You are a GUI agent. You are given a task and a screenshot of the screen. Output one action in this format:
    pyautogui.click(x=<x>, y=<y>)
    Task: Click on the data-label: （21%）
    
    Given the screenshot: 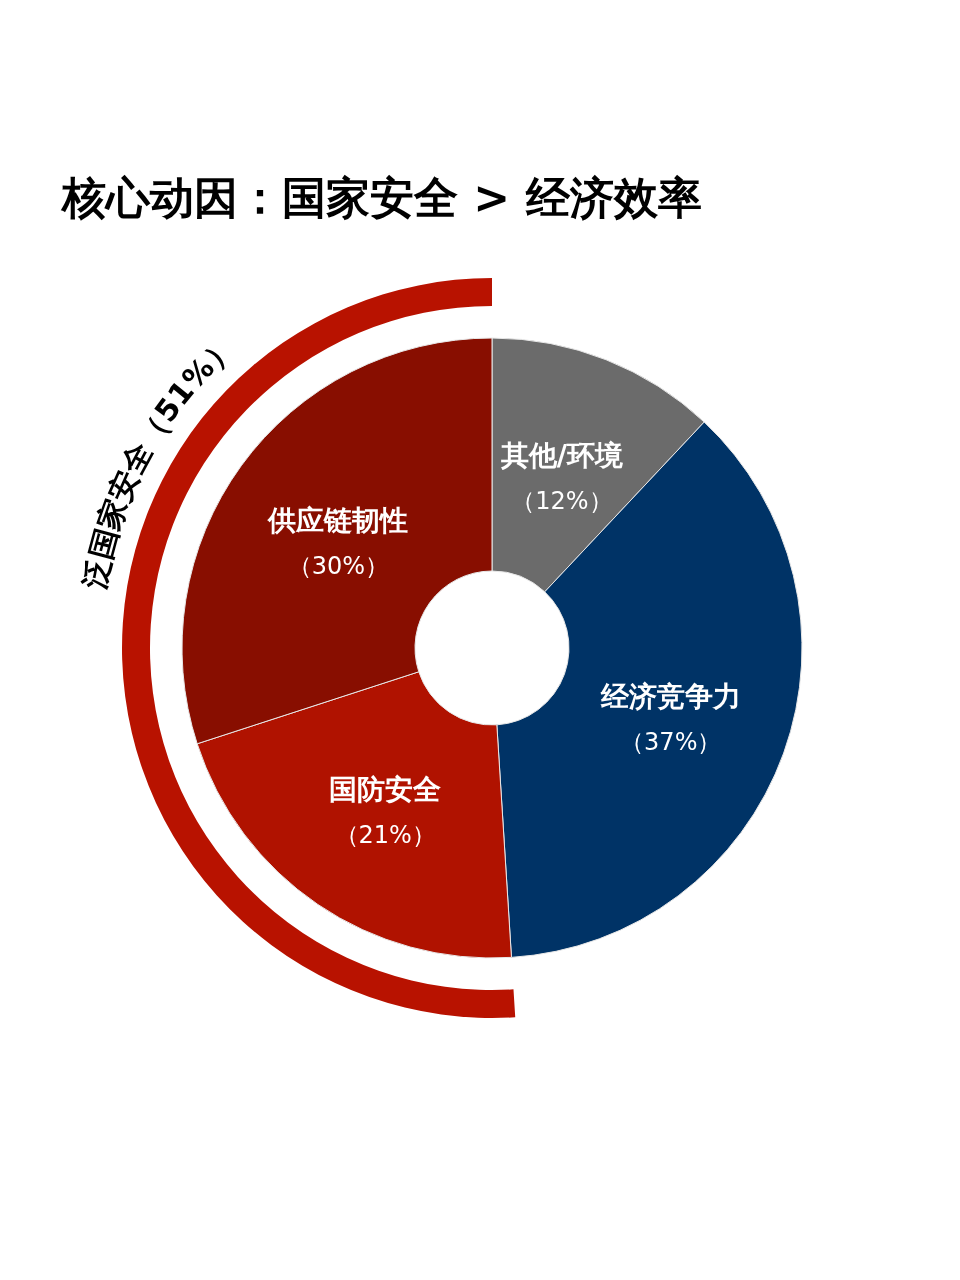 What is the action you would take?
    pyautogui.click(x=385, y=835)
    